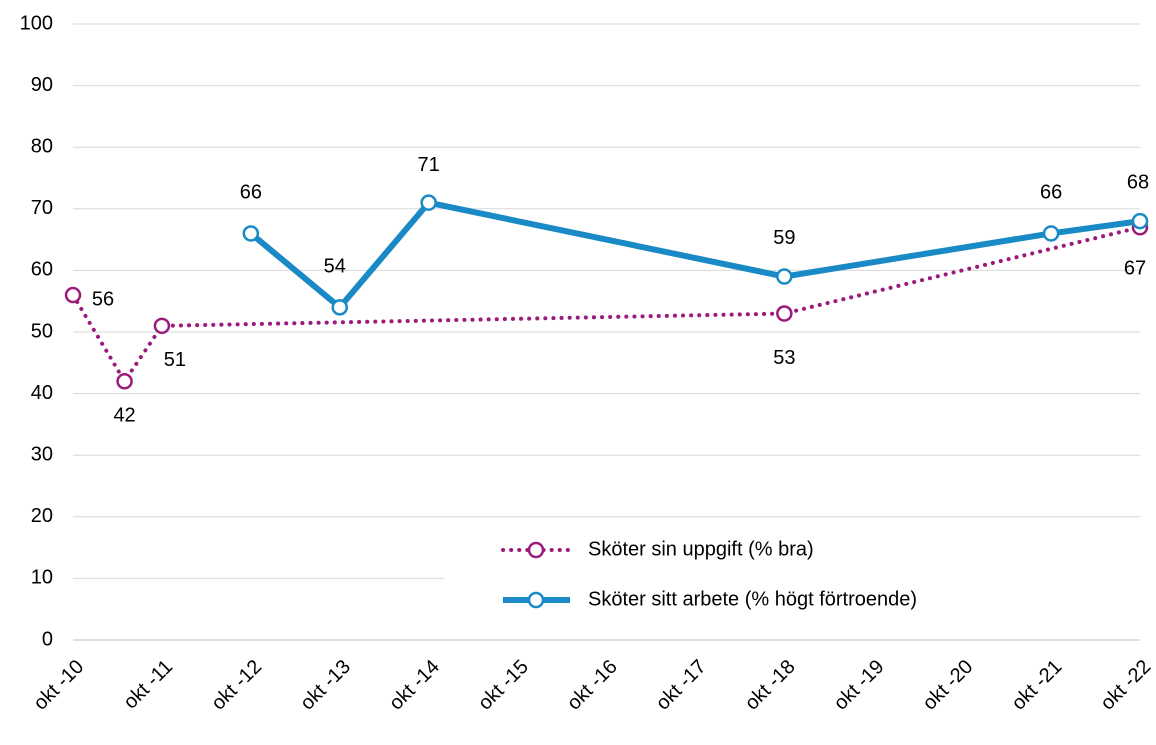 The width and height of the screenshot is (1156, 745). Describe the element at coordinates (42, 208) in the screenshot. I see `y-tick-label: 70` at that location.